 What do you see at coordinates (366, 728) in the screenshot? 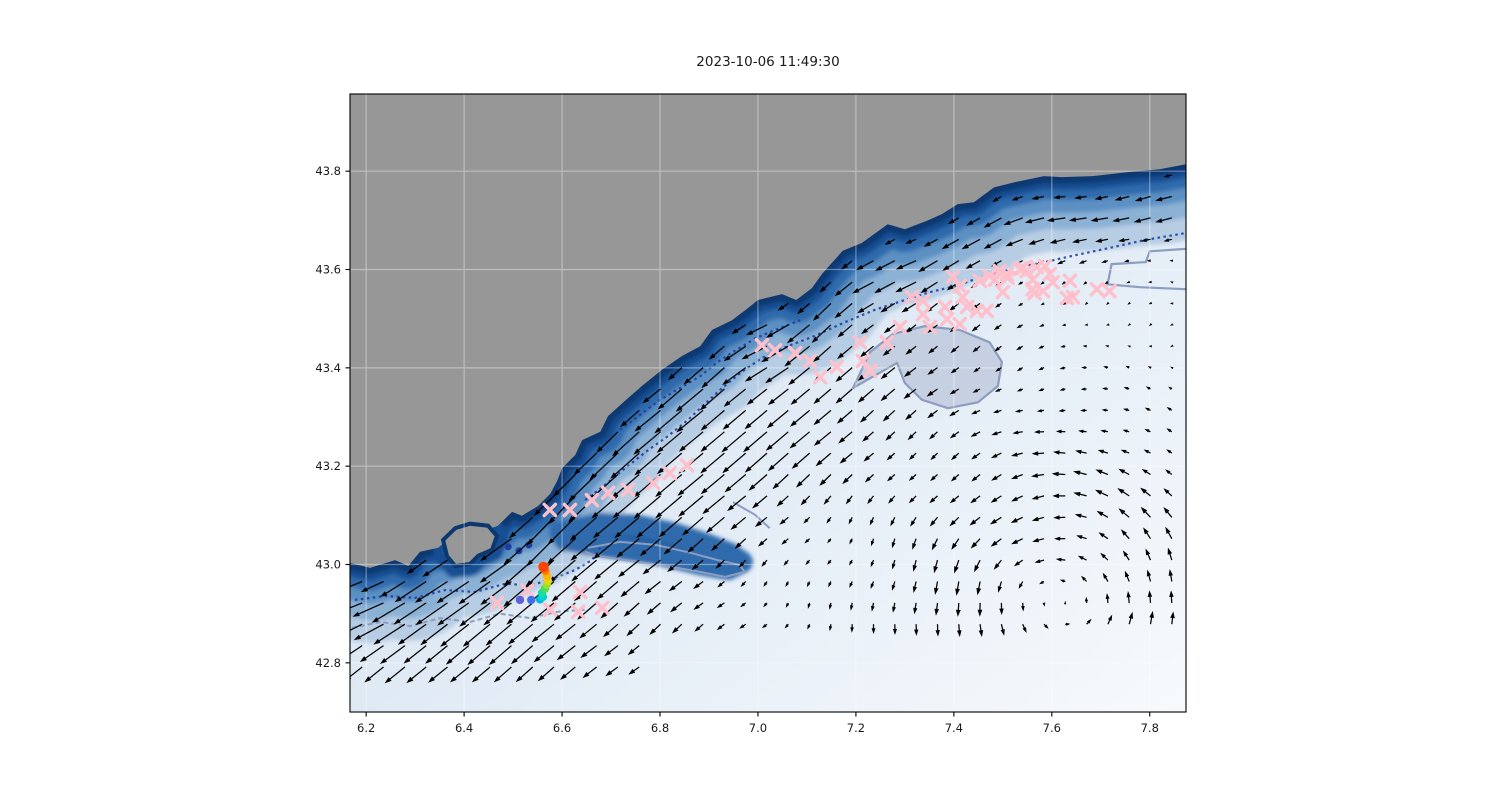
I see `x-tick-label: 6.2` at bounding box center [366, 728].